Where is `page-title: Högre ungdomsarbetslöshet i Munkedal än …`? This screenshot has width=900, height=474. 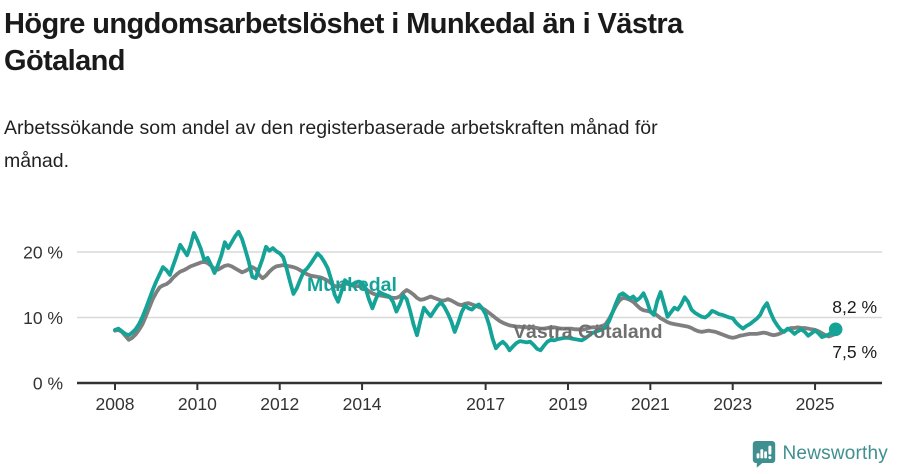 page-title: Högre ungdomsarbetslöshet i Munkedal än … is located at coordinates (343, 43).